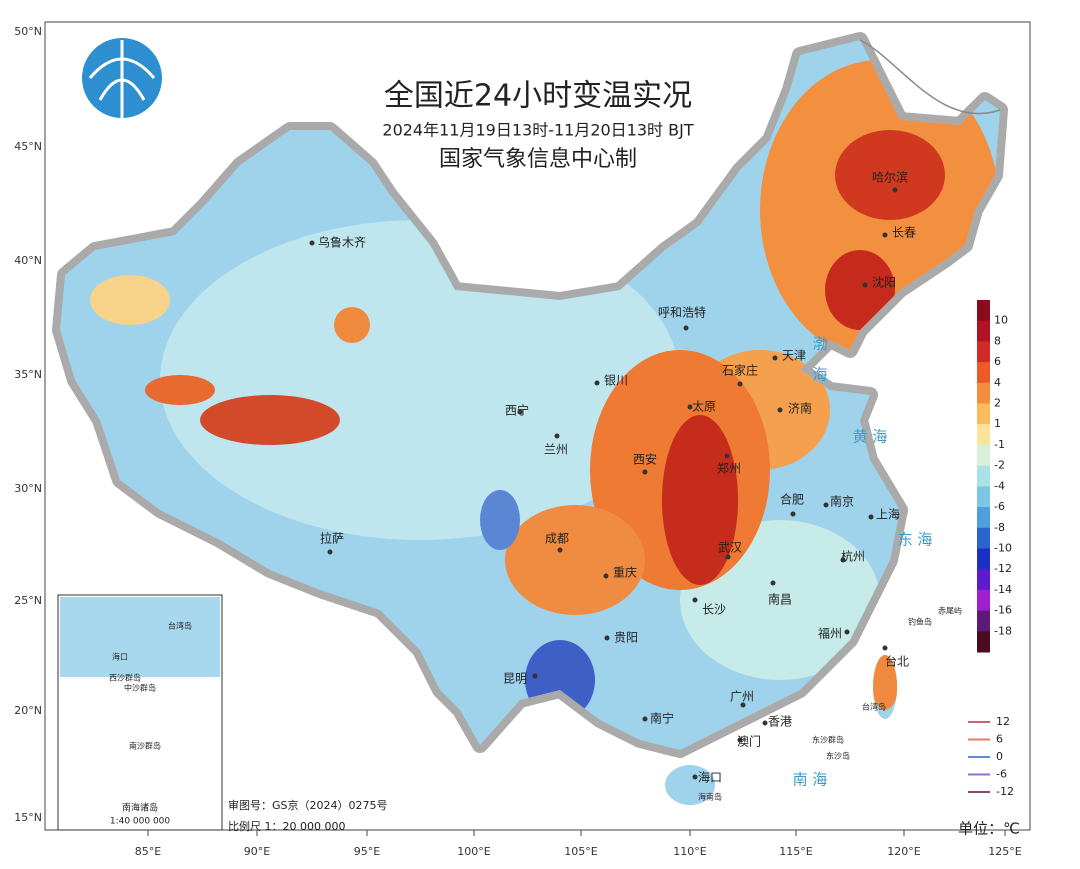 This screenshot has width=1080, height=869. I want to click on colorbar-label: 1, so click(997, 423).